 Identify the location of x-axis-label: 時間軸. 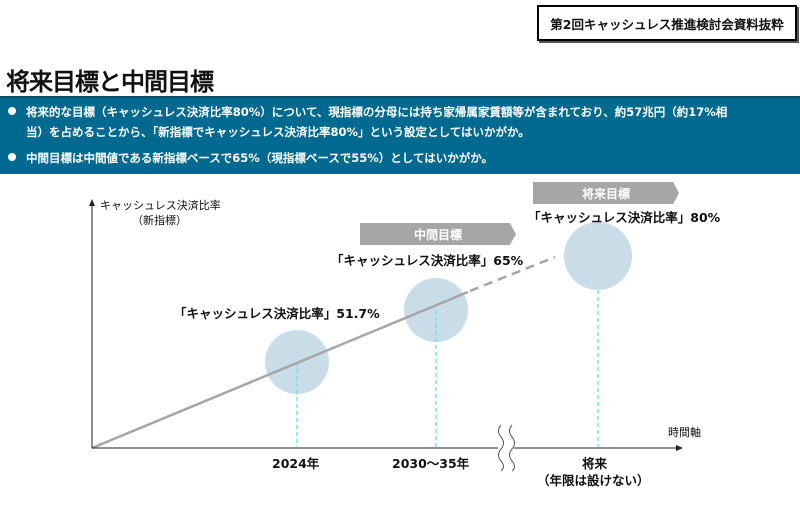
(684, 432).